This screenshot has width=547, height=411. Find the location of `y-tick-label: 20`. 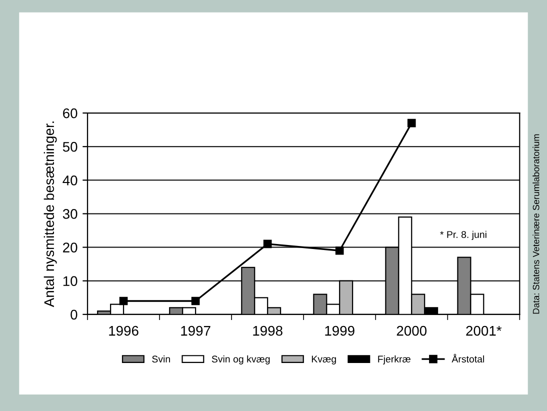

y-tick-label: 20 is located at coordinates (70, 247).